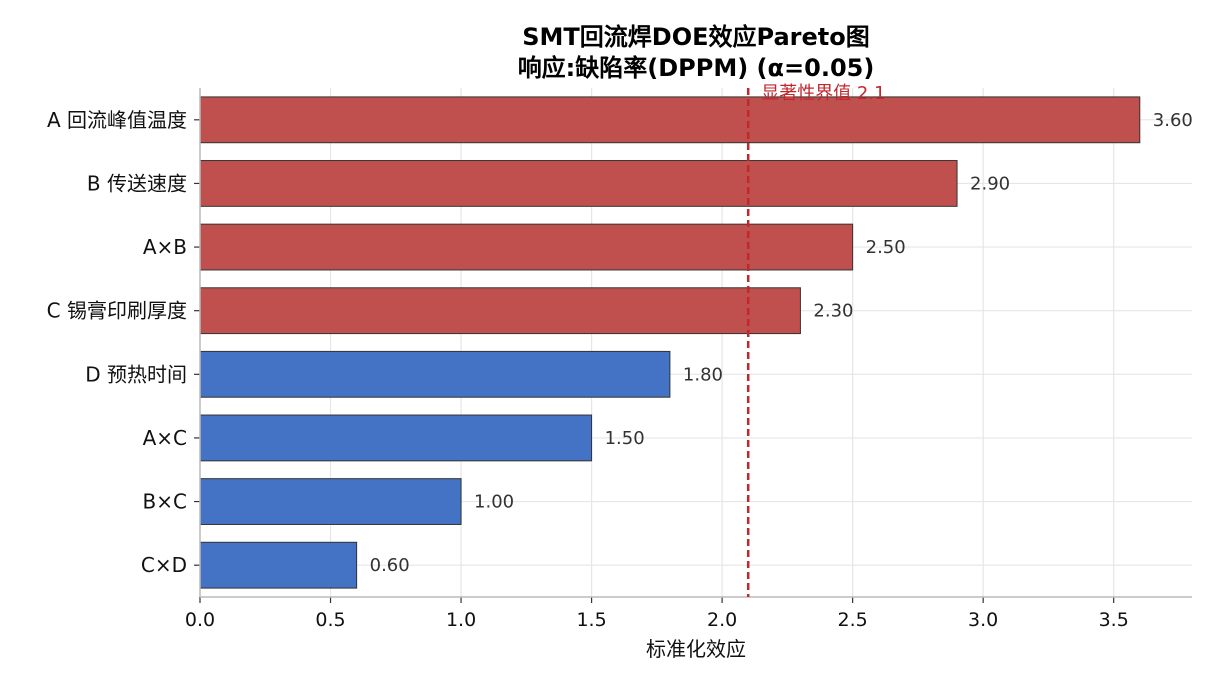 The height and width of the screenshot is (690, 1230). What do you see at coordinates (165, 502) in the screenshot?
I see `category-label: B×C` at bounding box center [165, 502].